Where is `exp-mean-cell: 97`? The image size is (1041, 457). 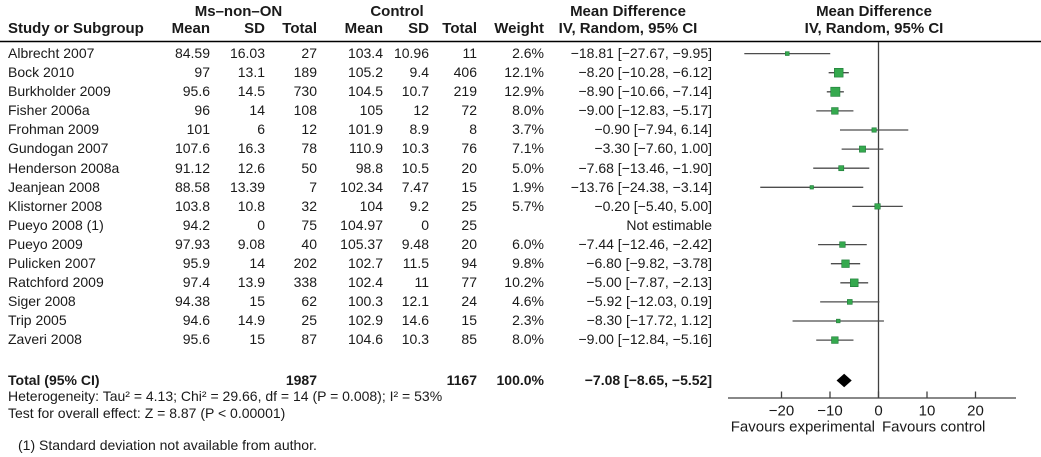
exp-mean-cell: 97 is located at coordinates (202, 72).